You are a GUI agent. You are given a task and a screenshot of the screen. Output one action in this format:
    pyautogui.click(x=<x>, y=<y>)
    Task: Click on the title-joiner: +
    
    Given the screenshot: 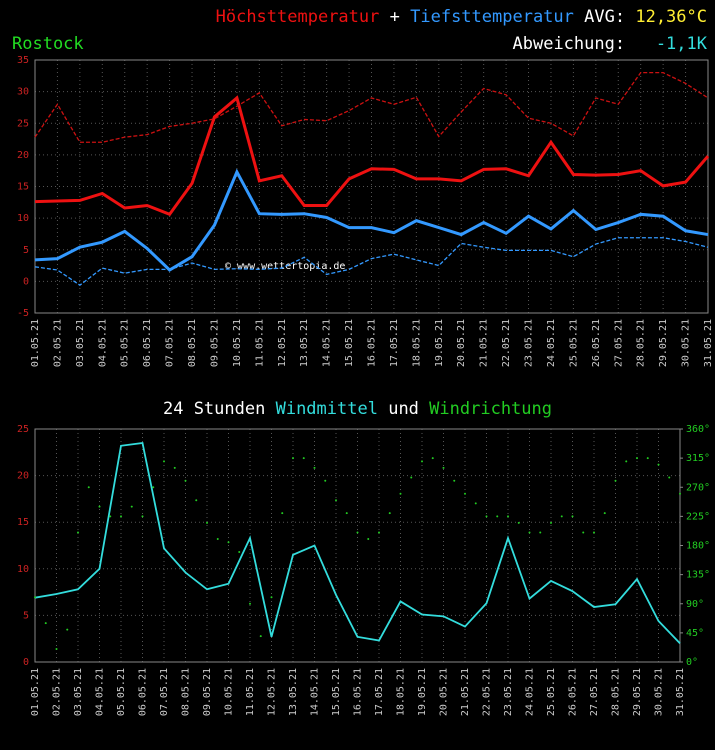 What is the action you would take?
    pyautogui.click(x=394, y=17)
    